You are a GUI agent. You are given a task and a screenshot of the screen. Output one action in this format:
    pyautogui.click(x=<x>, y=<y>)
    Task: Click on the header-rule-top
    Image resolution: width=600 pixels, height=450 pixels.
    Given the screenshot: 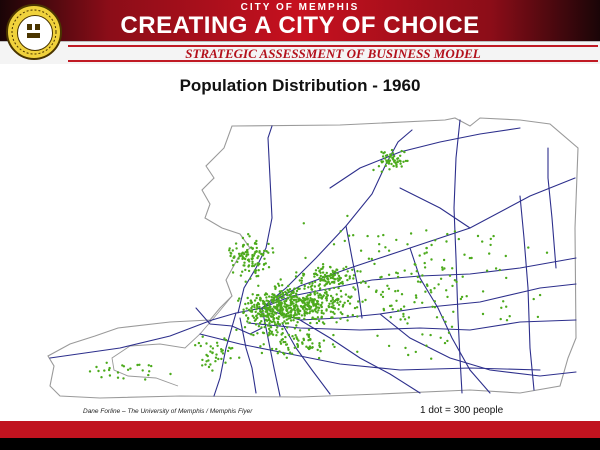 What is the action you would take?
    pyautogui.click(x=333, y=46)
    